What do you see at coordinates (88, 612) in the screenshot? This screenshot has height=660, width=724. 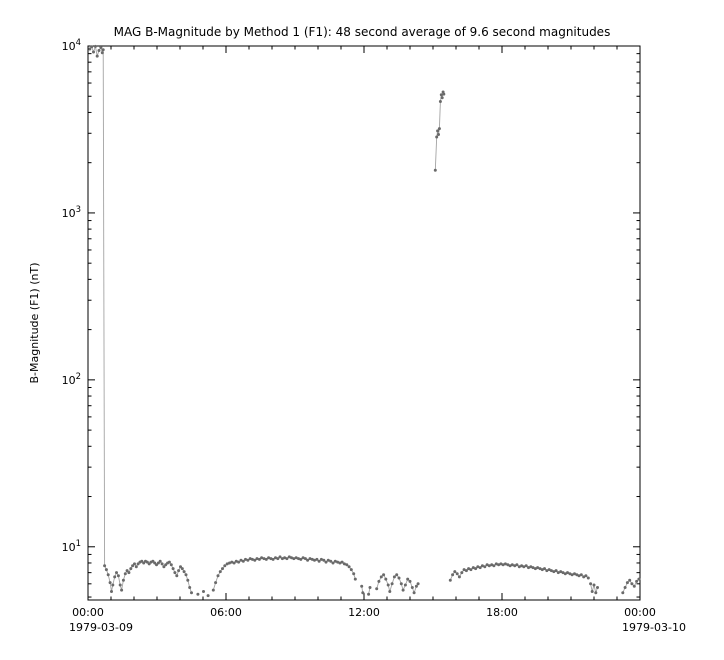 I see `x-tick-label: 00:00` at bounding box center [88, 612].